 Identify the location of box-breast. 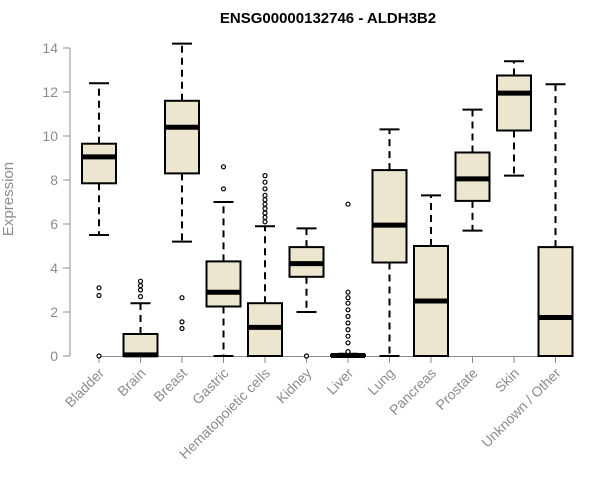
(182, 187).